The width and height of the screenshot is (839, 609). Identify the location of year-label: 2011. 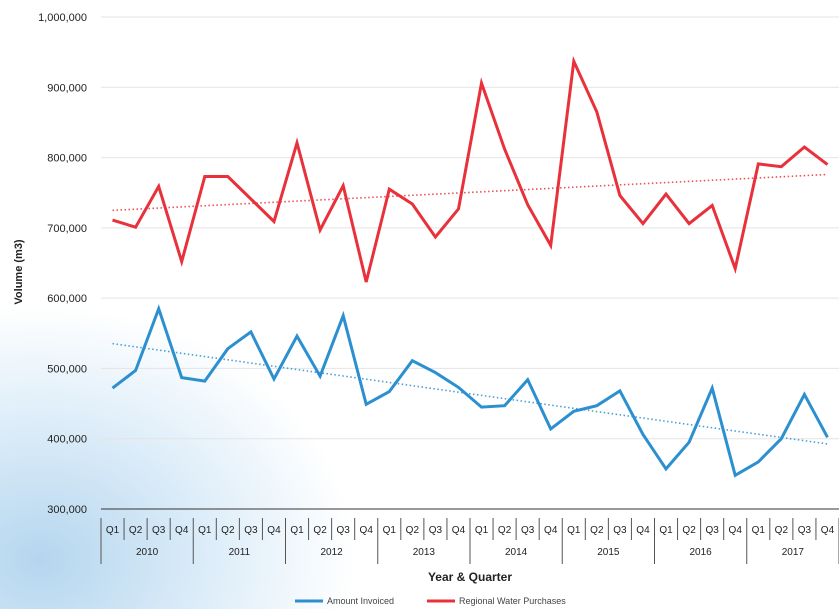
(240, 552).